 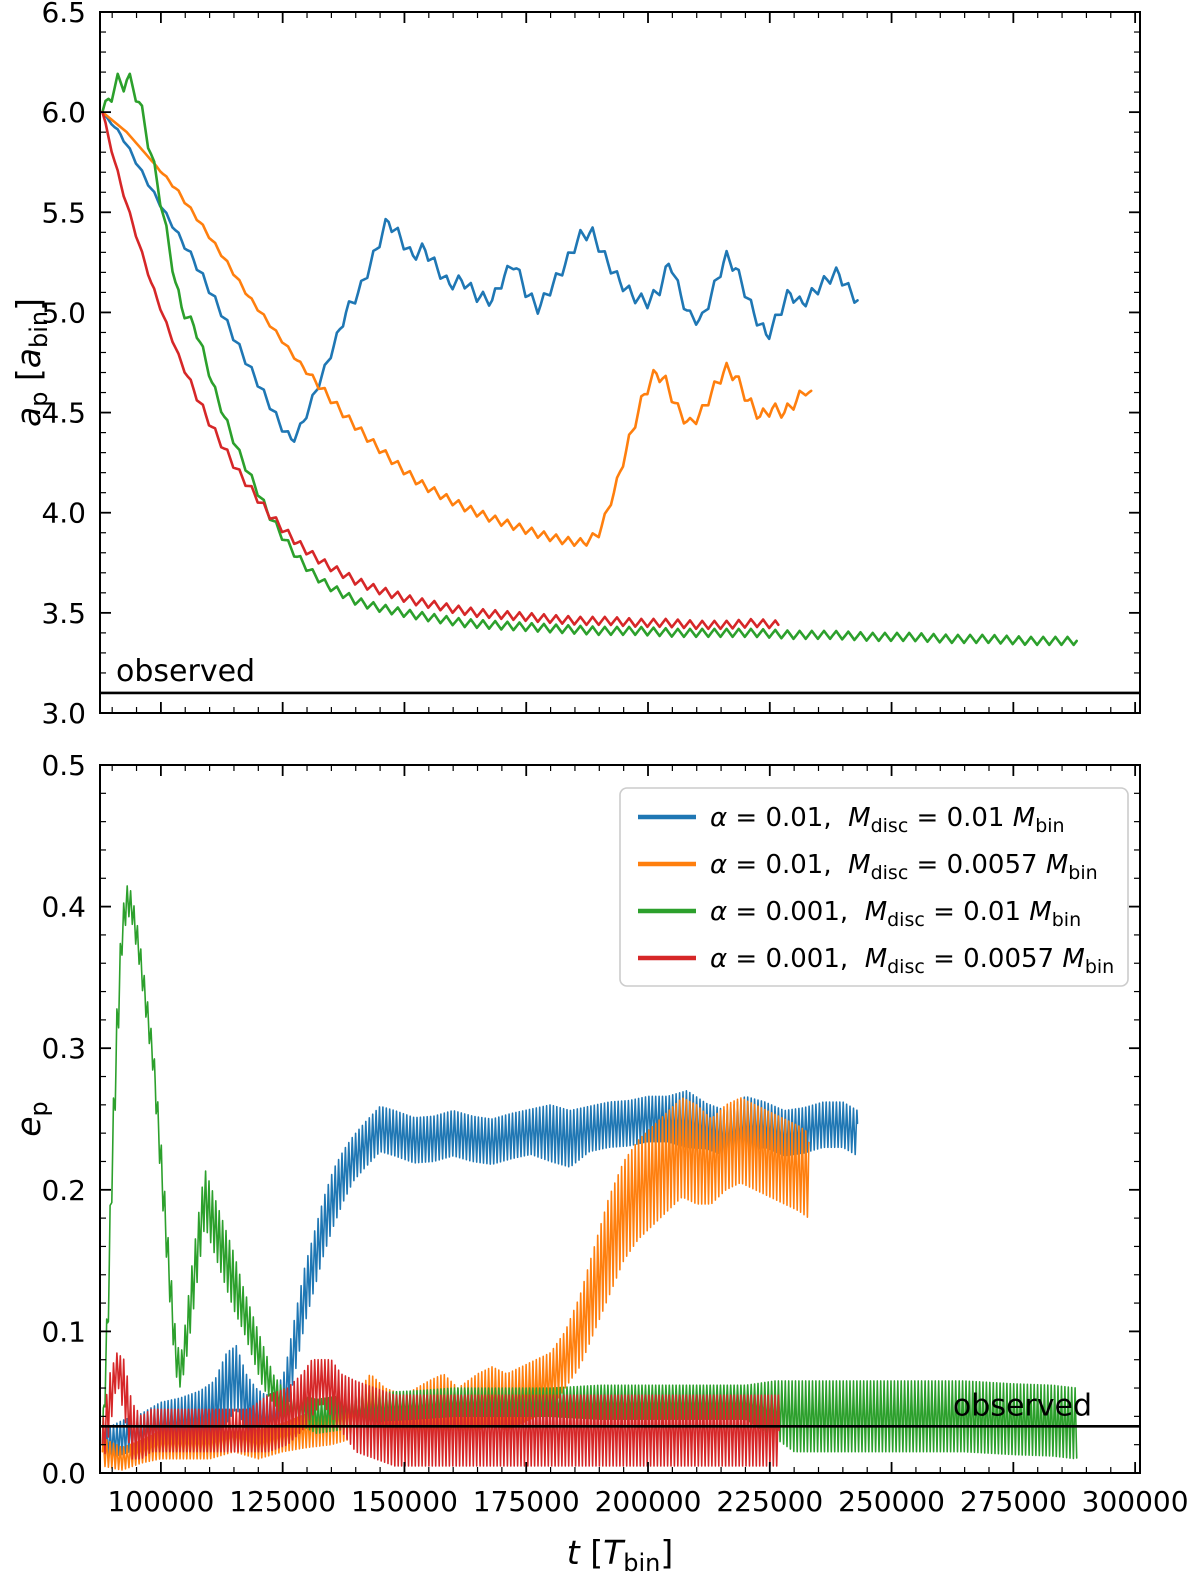 What do you see at coordinates (904, 867) in the screenshot?
I see `legend-label: α = 0.01, Mdisc = 0.0057 Mbin` at bounding box center [904, 867].